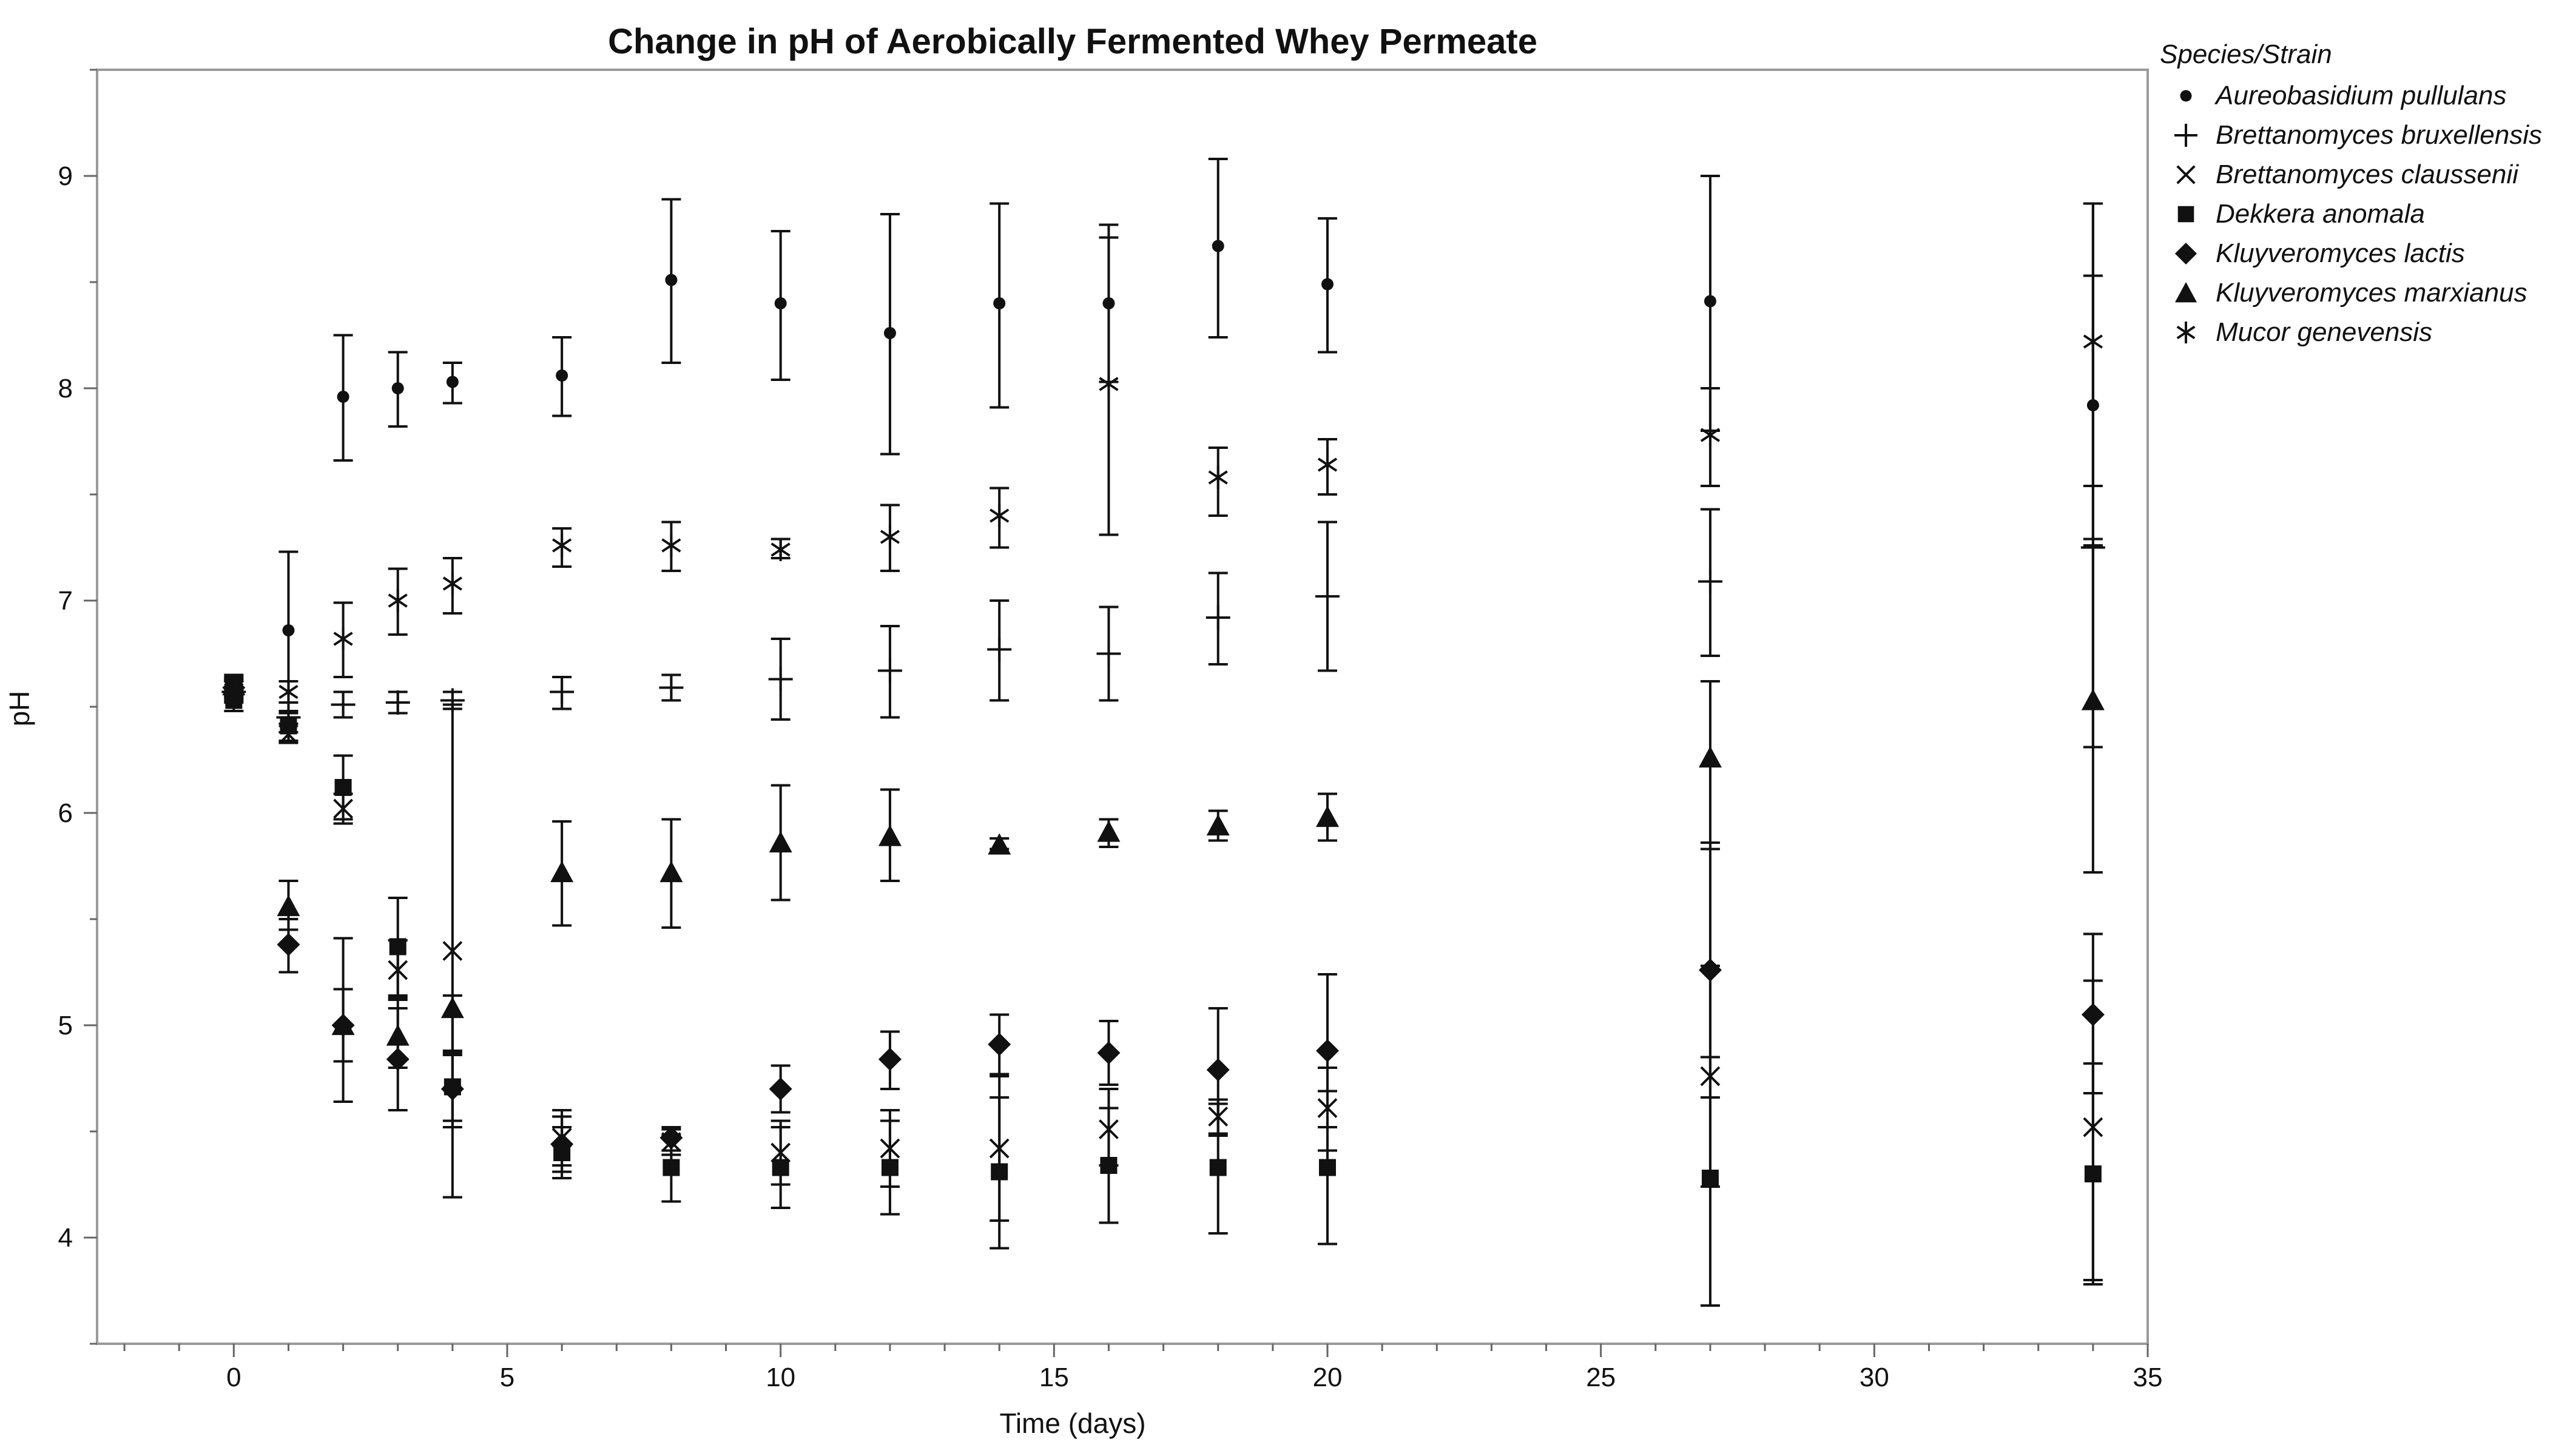 This screenshot has width=2573, height=1456. I want to click on legend-square-icon, so click(2185, 214).